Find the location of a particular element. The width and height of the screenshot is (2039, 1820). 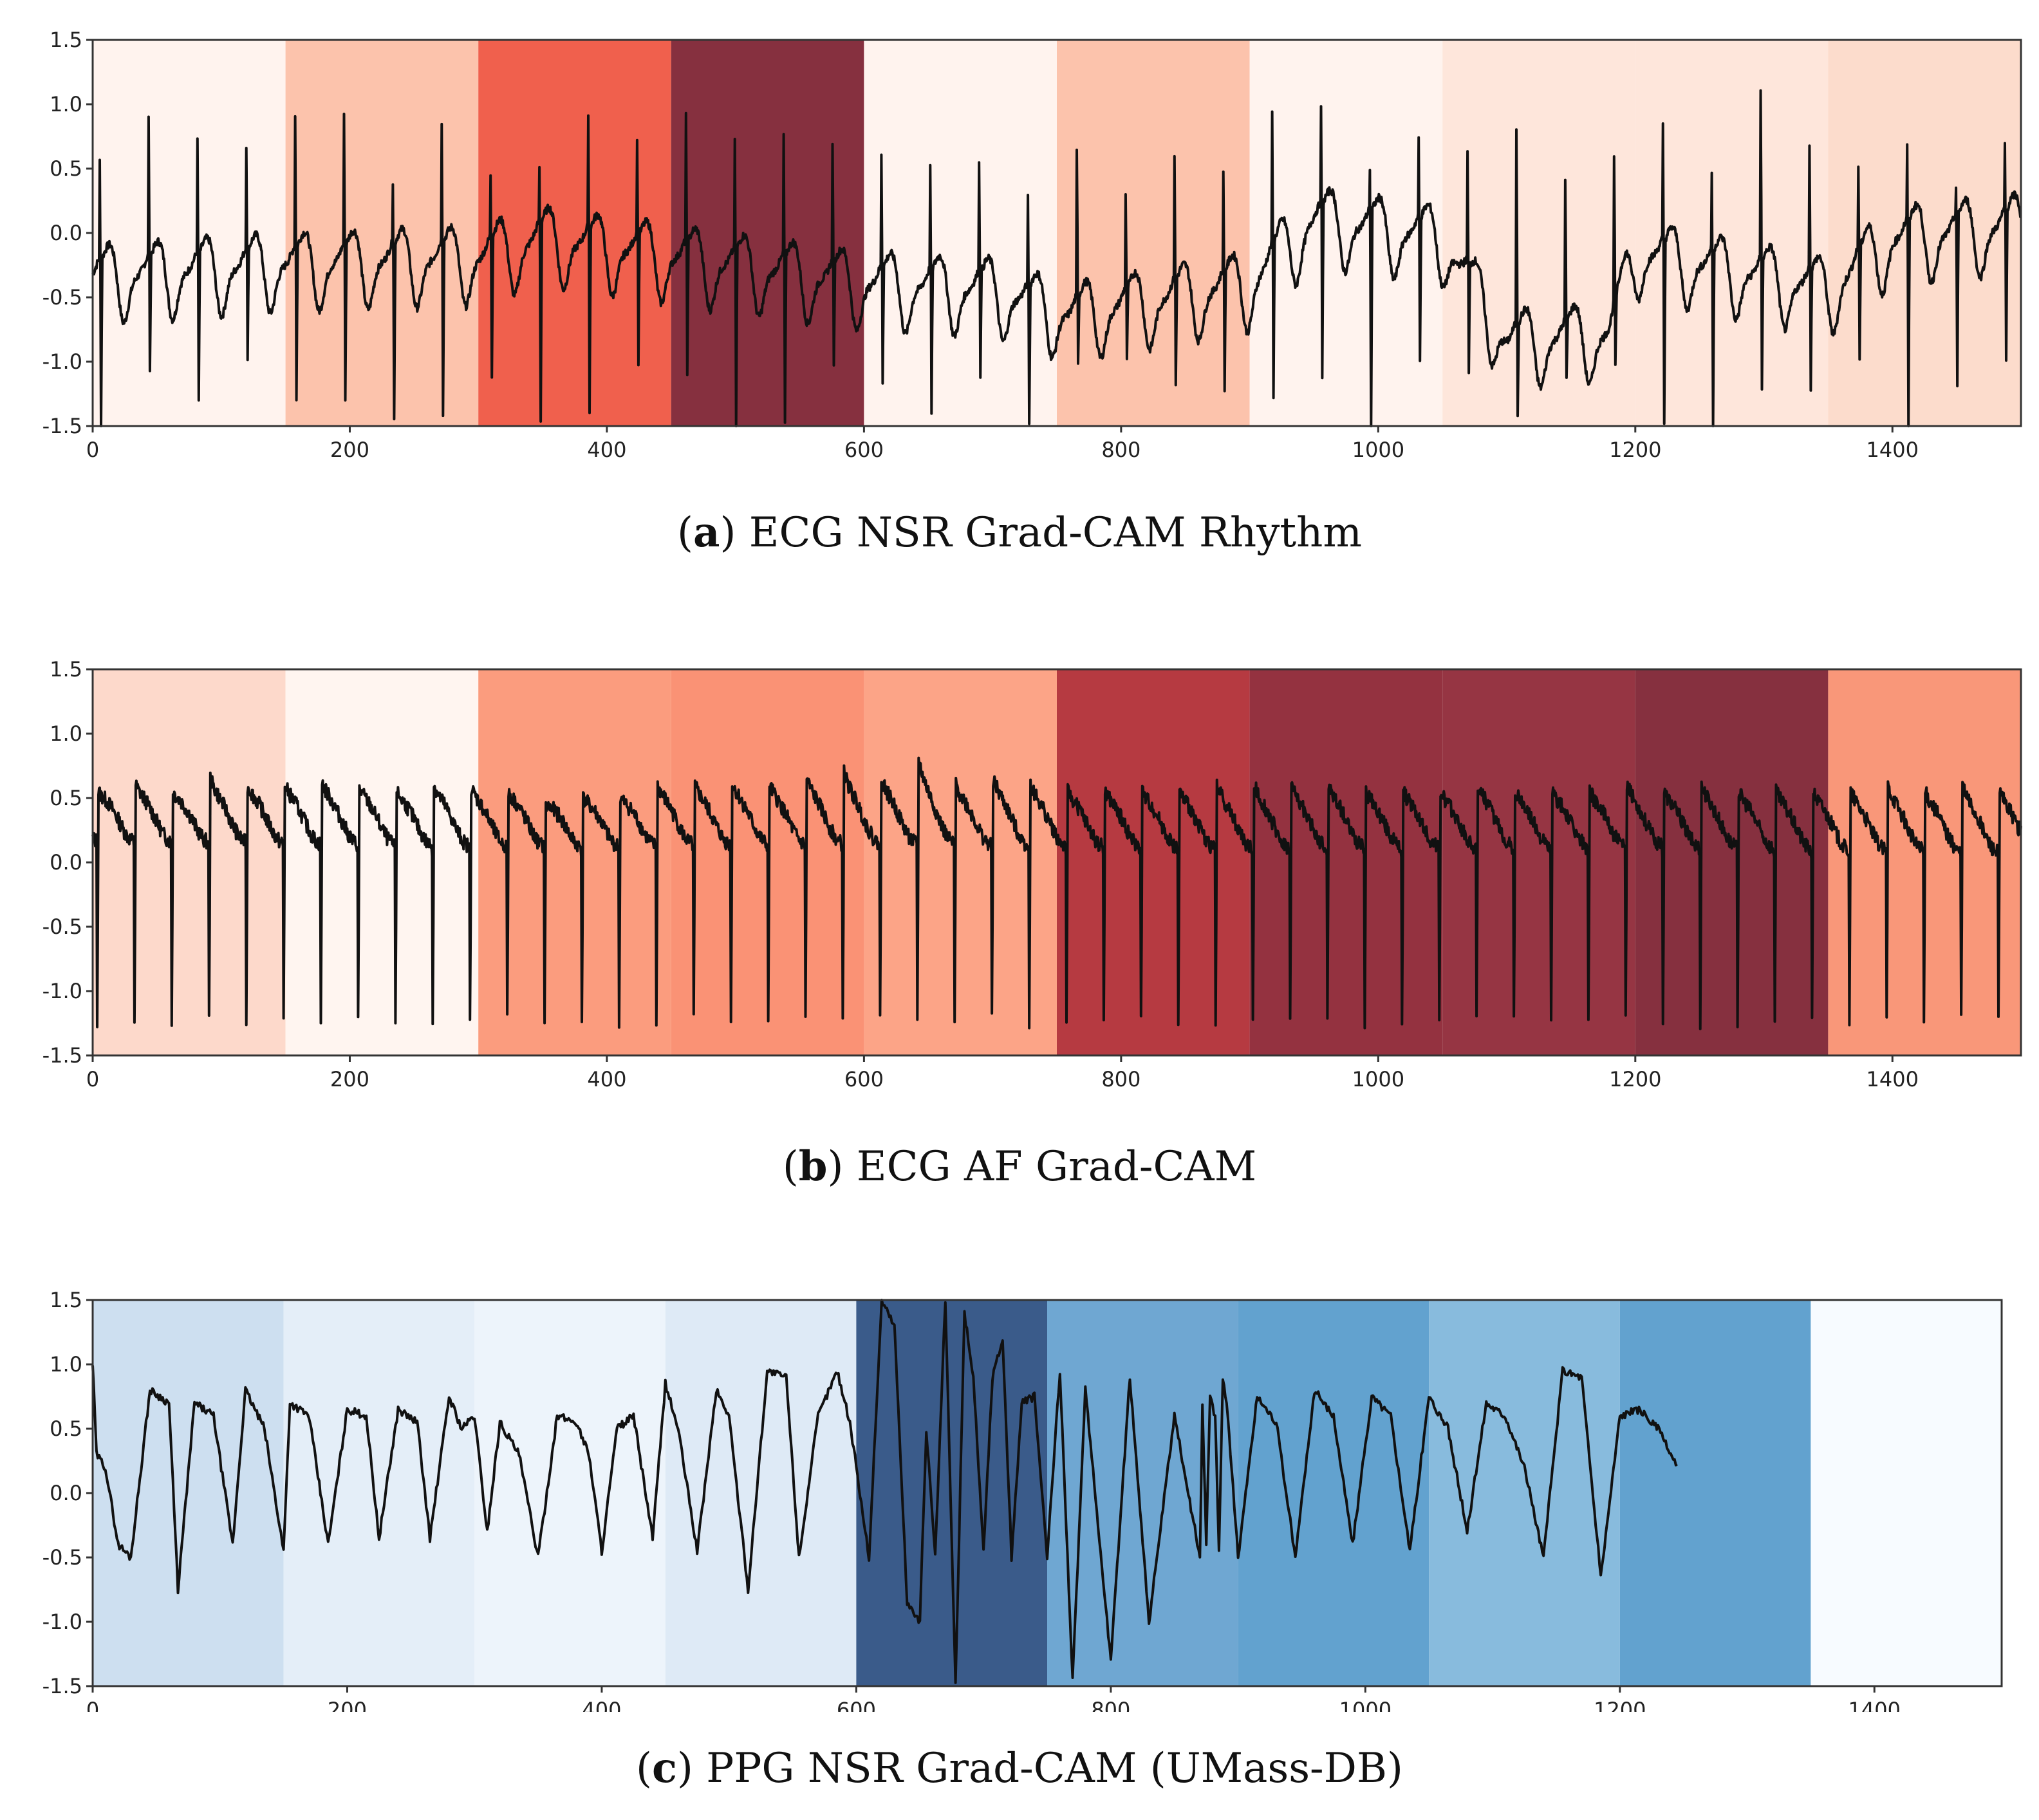

caption-b: (b) ECG AF Grad-CAM is located at coordinates (1019, 1166).